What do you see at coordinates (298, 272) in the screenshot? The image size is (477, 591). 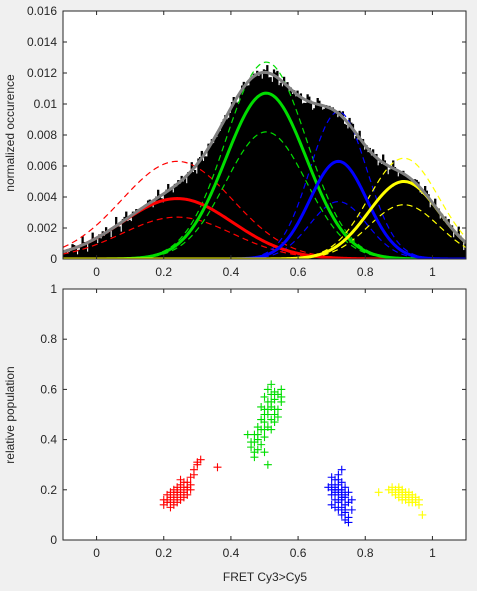 I see `top-x-tick-label: 0.6` at bounding box center [298, 272].